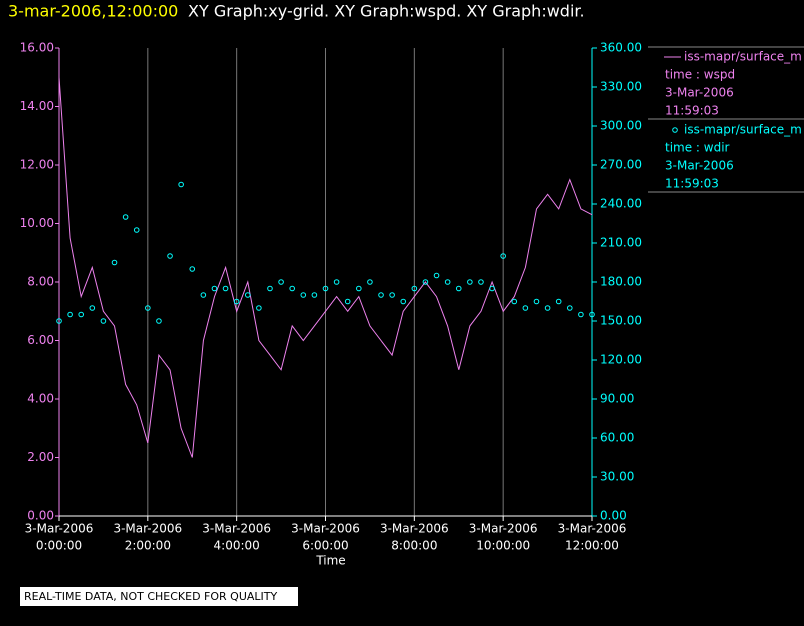 The height and width of the screenshot is (626, 804). Describe the element at coordinates (237, 546) in the screenshot. I see `x-tick-label: 4:00:00` at that location.